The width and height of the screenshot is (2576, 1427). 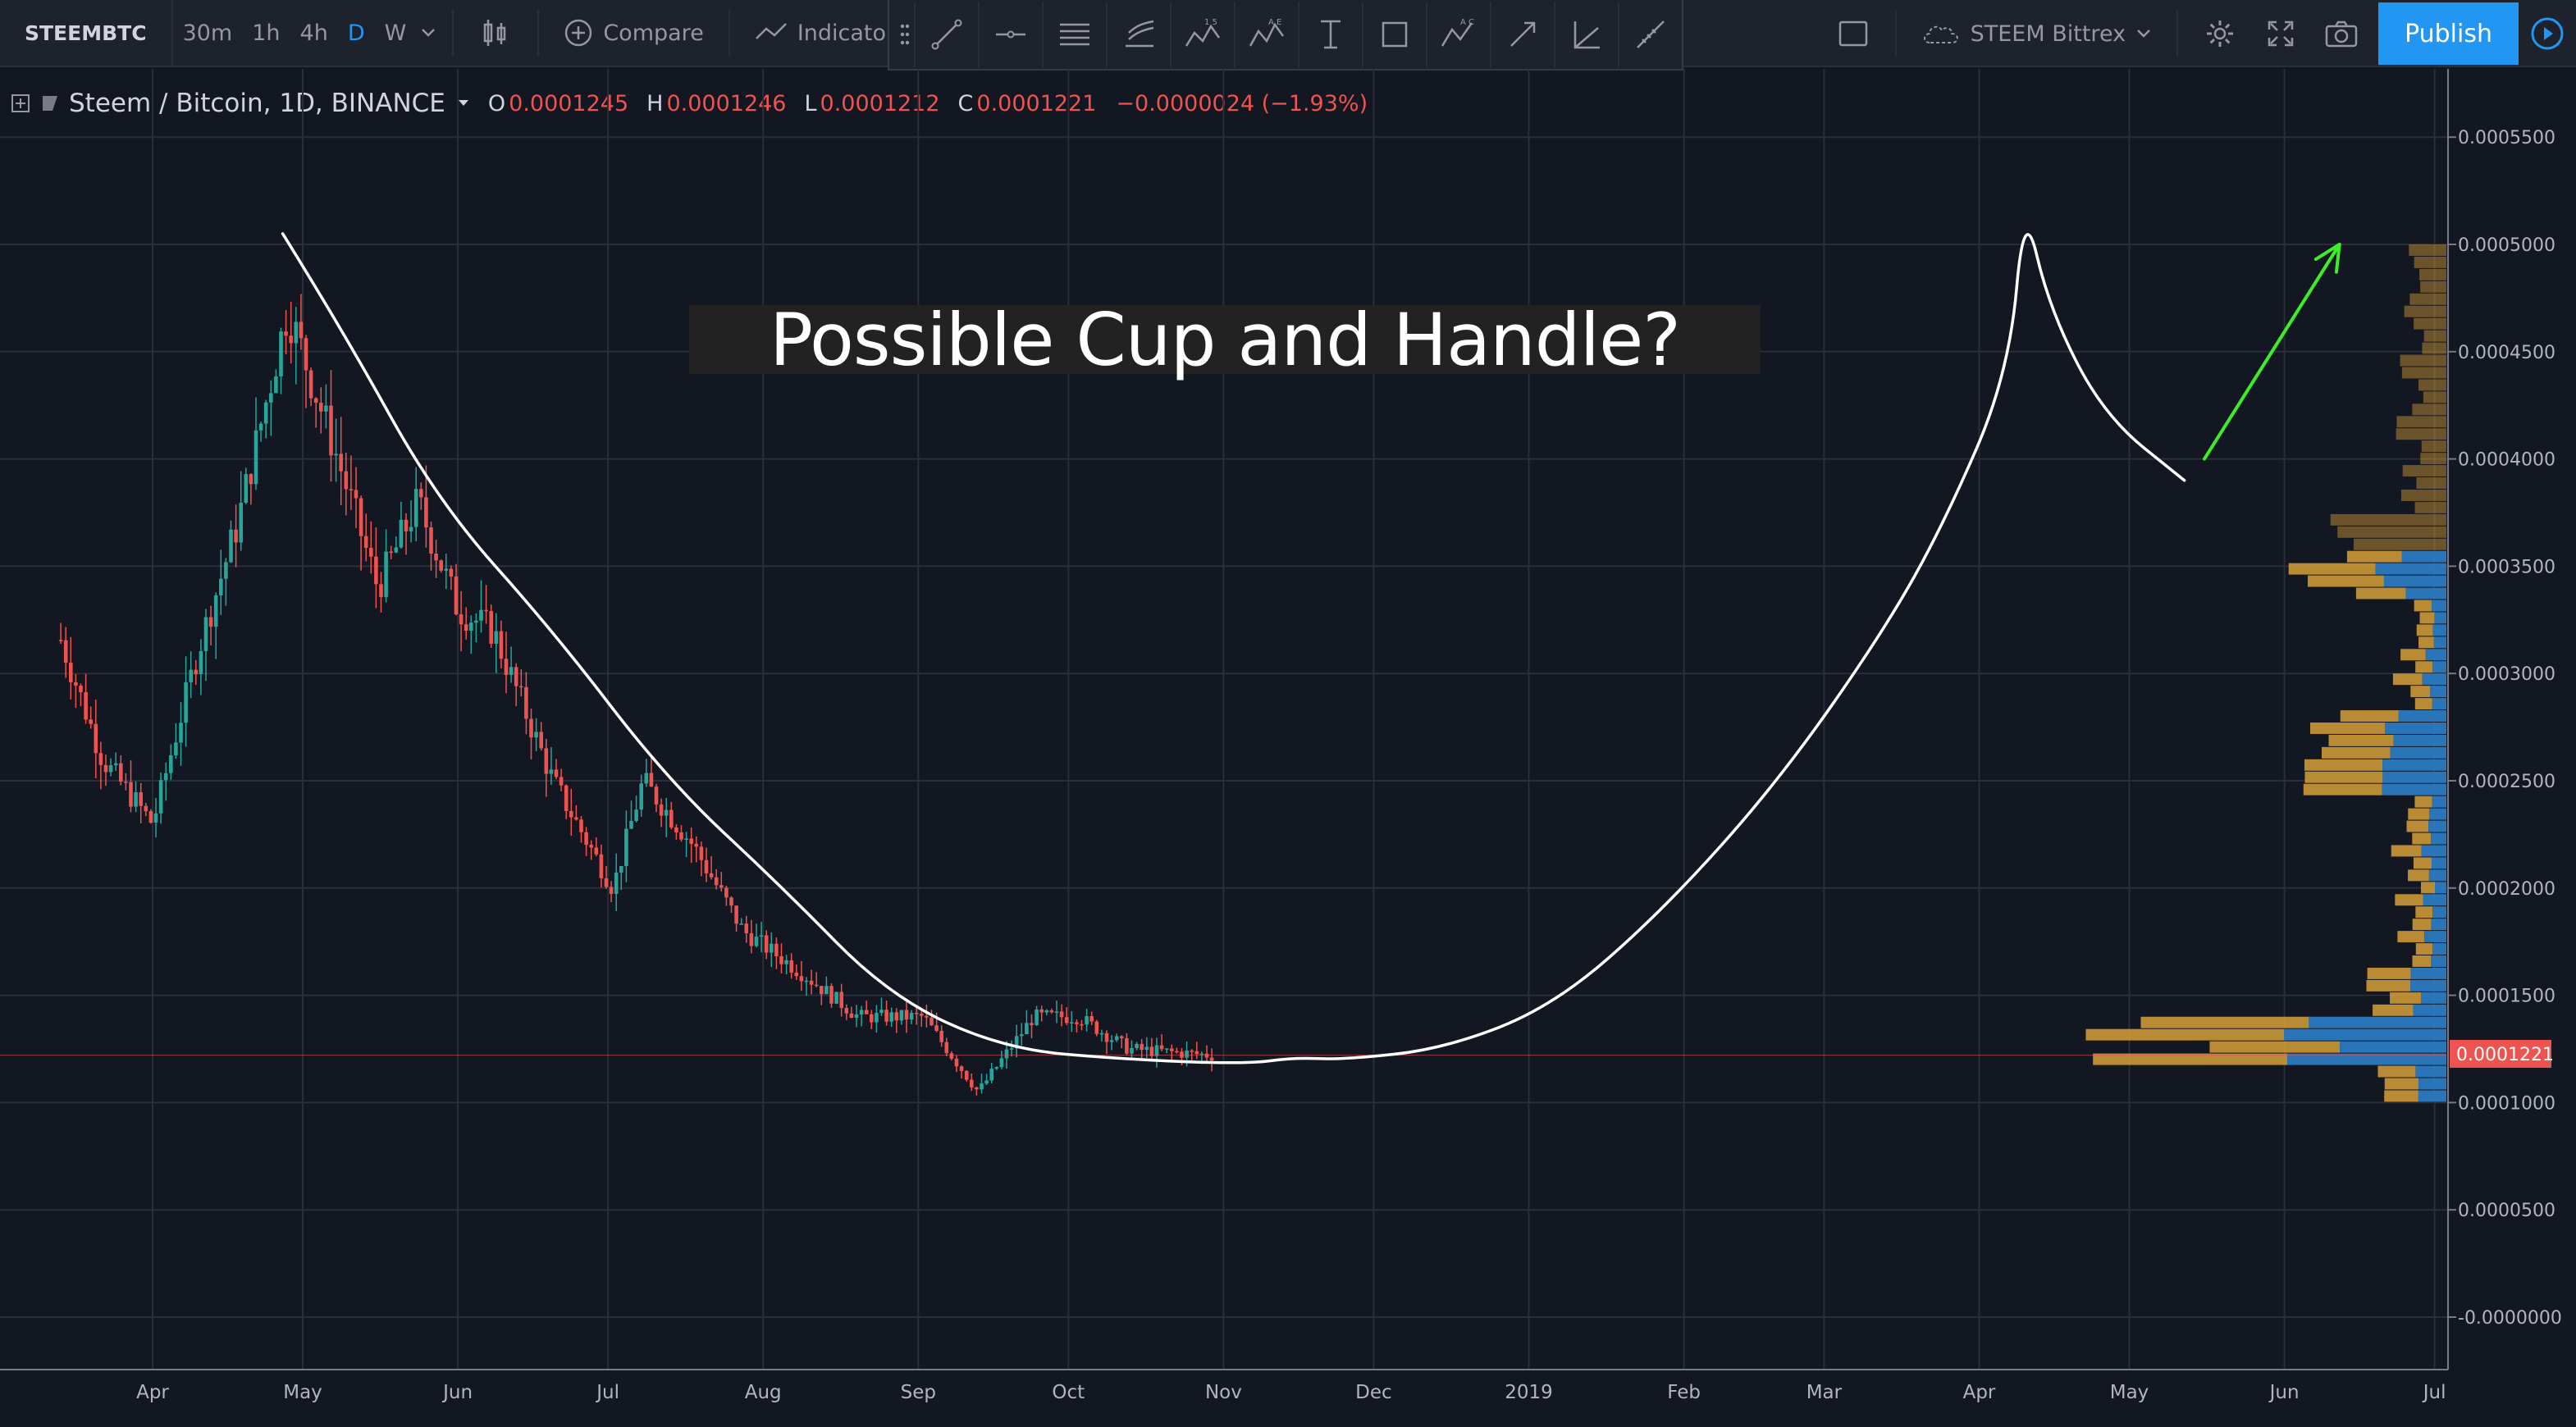 What do you see at coordinates (2342, 34) in the screenshot?
I see `camera-icon` at bounding box center [2342, 34].